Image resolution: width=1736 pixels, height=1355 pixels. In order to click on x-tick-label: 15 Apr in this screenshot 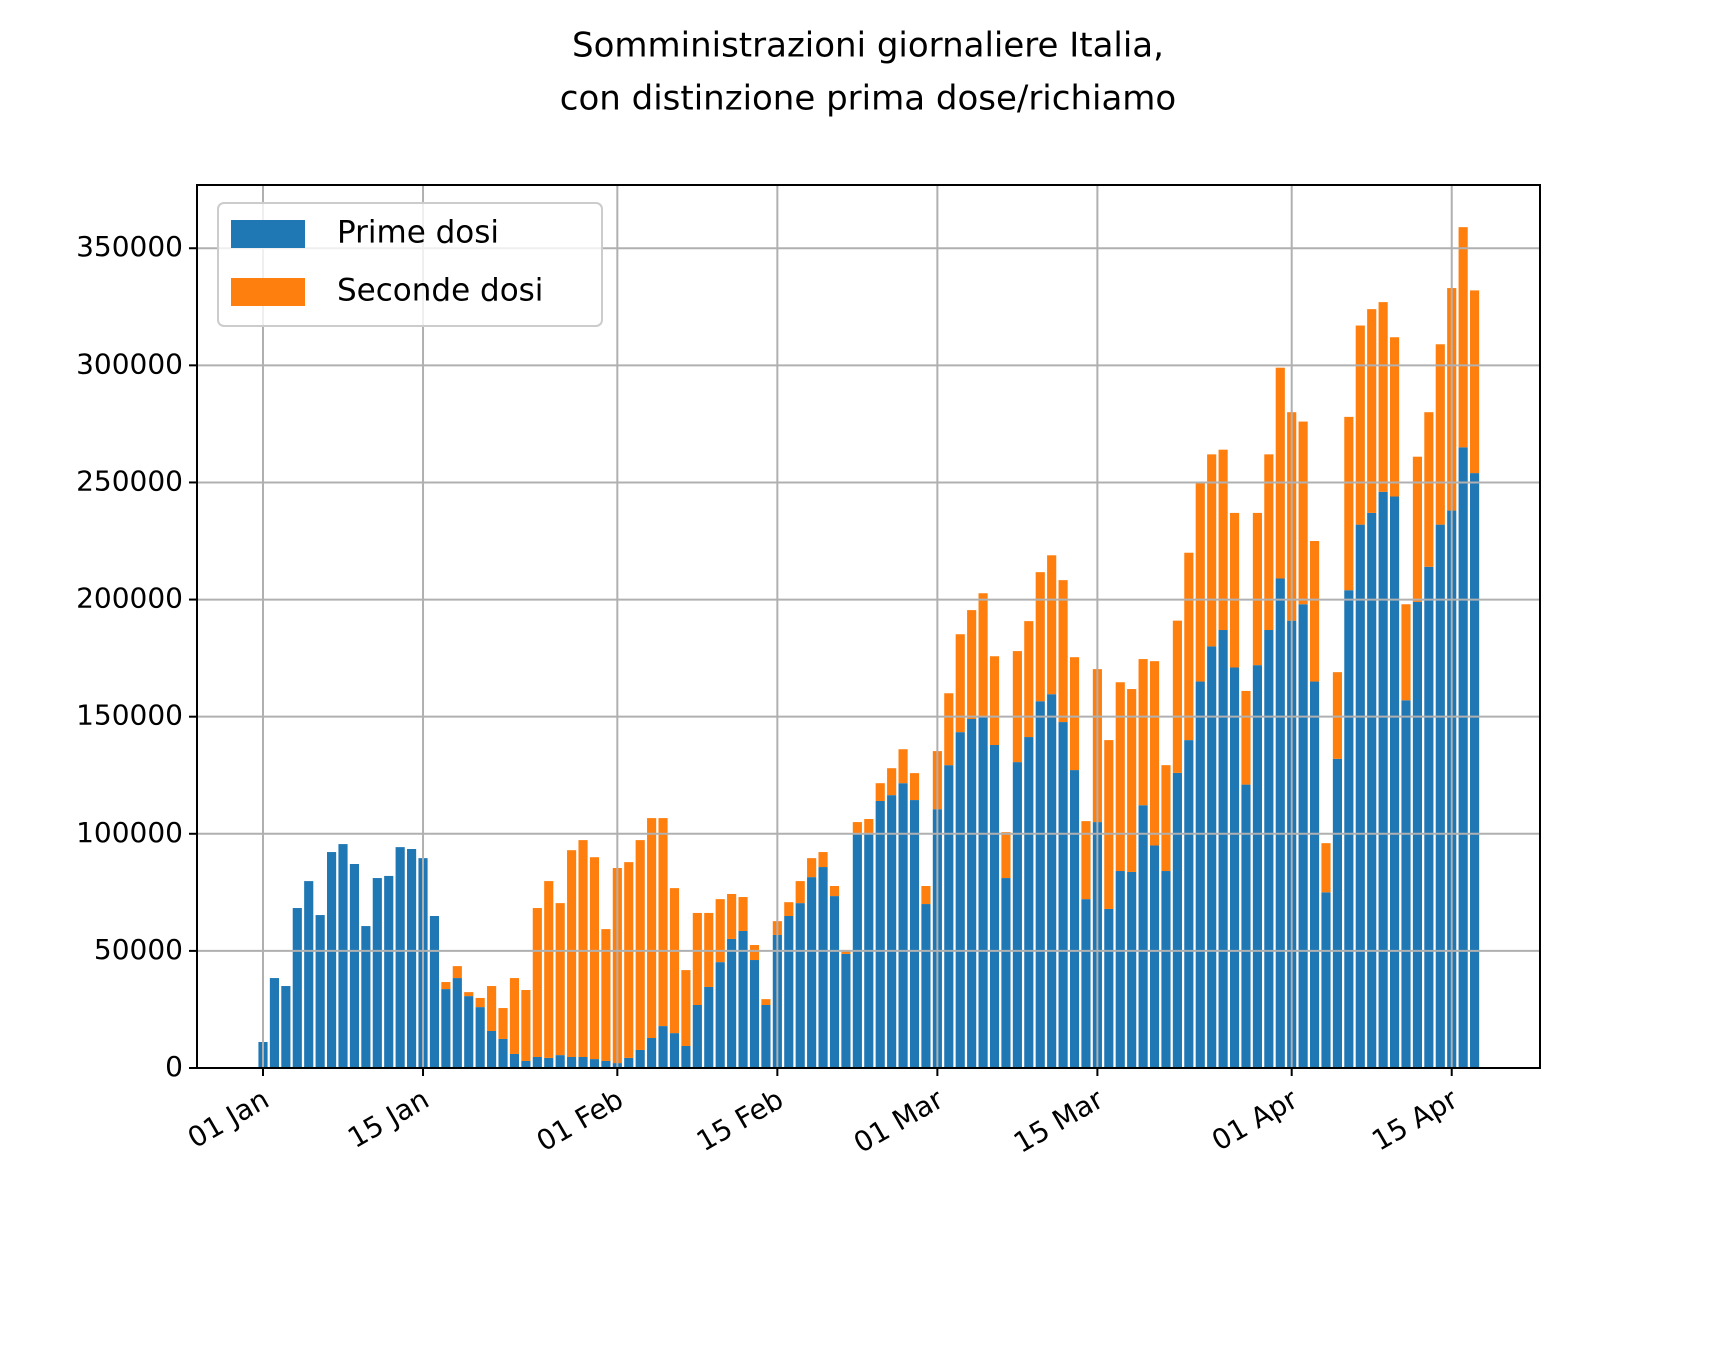, I will do `click(1414, 1119)`.